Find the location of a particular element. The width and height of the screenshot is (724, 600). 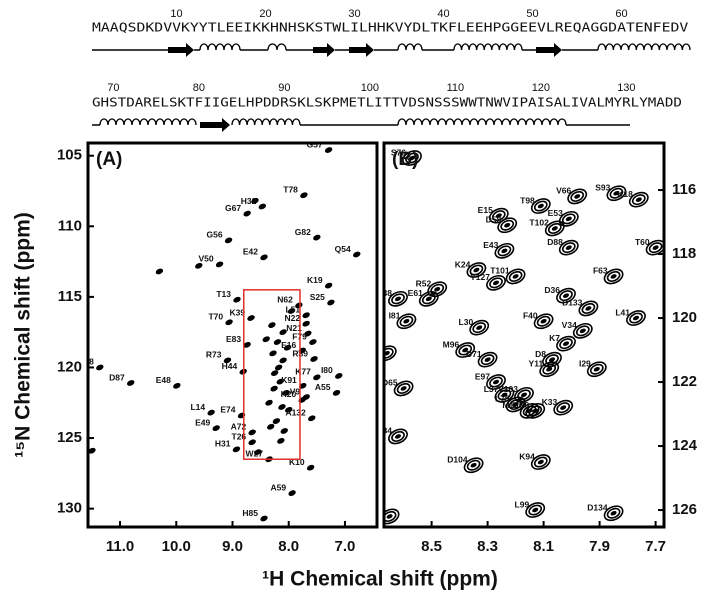

y-tick-label: 130 is located at coordinates (69, 508).